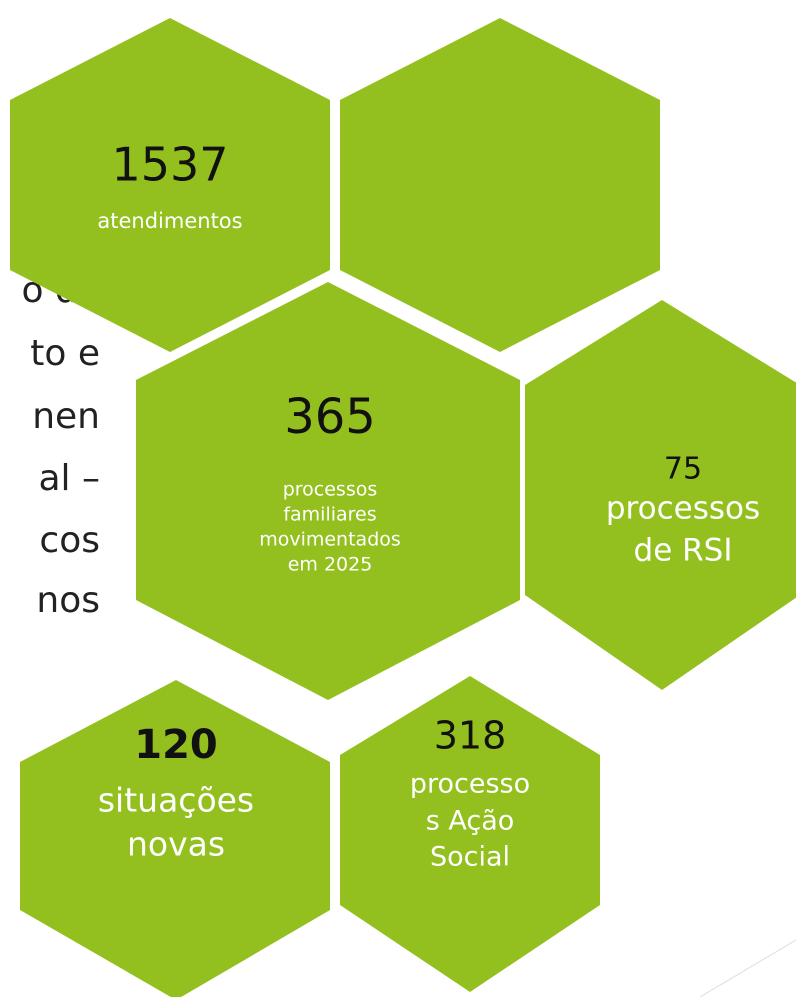 This screenshot has height=997, width=796. What do you see at coordinates (176, 800) in the screenshot?
I see `hex-label: situações` at bounding box center [176, 800].